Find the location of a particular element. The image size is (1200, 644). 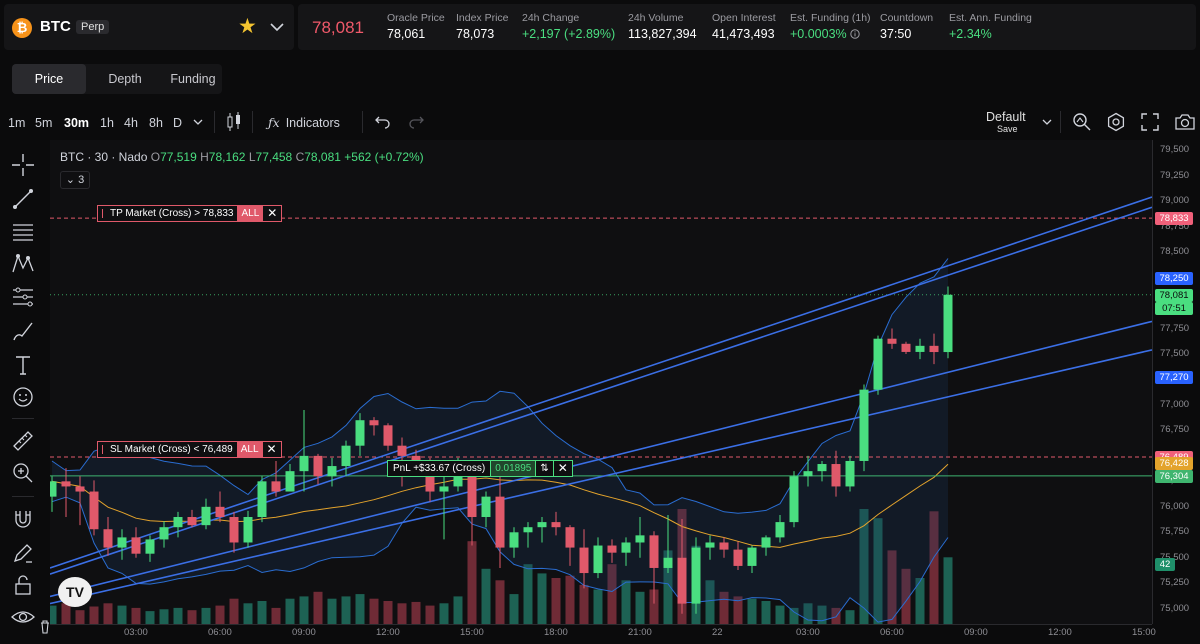

ruler-icon is located at coordinates (23, 441).